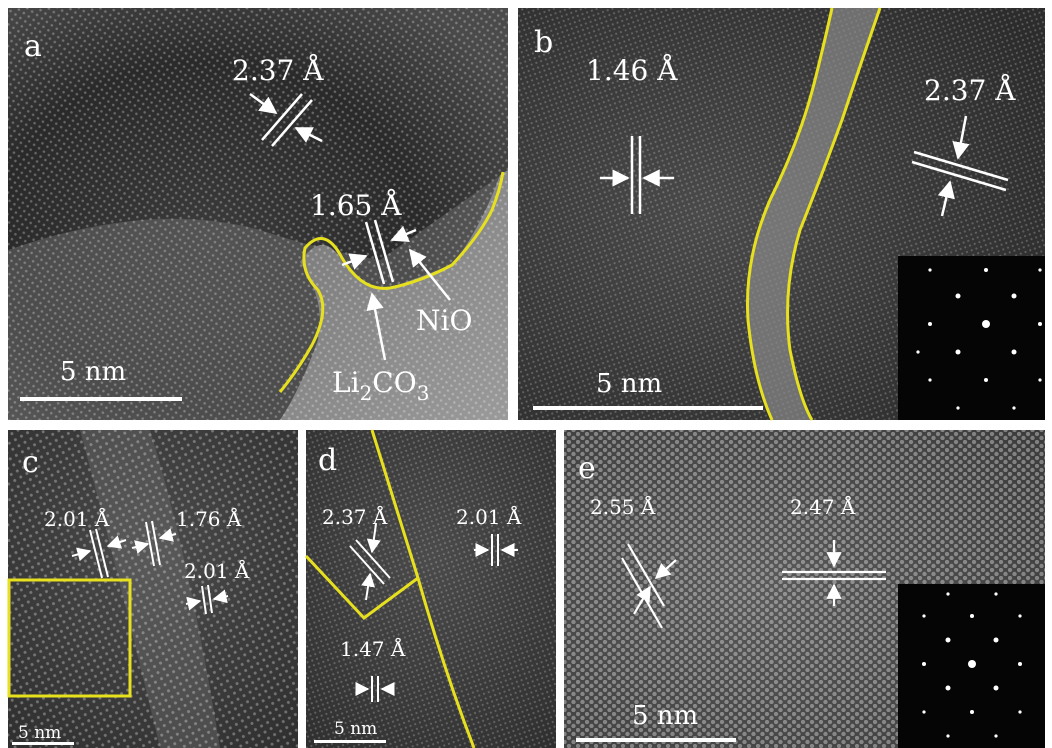 The height and width of the screenshot is (748, 1052). I want to click on panel-b-interlayer, so click(813, 214).